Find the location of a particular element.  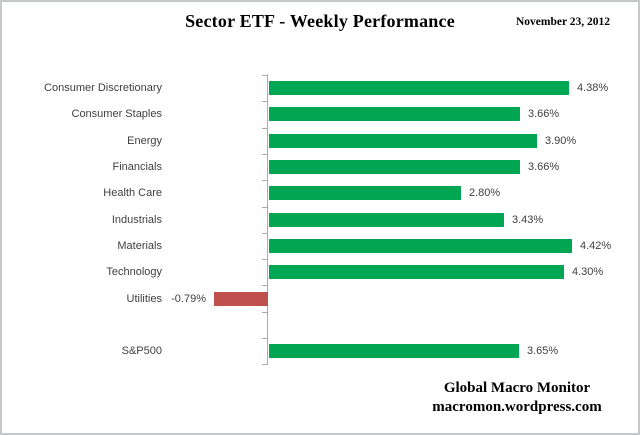

value-label: 2.80% is located at coordinates (485, 193).